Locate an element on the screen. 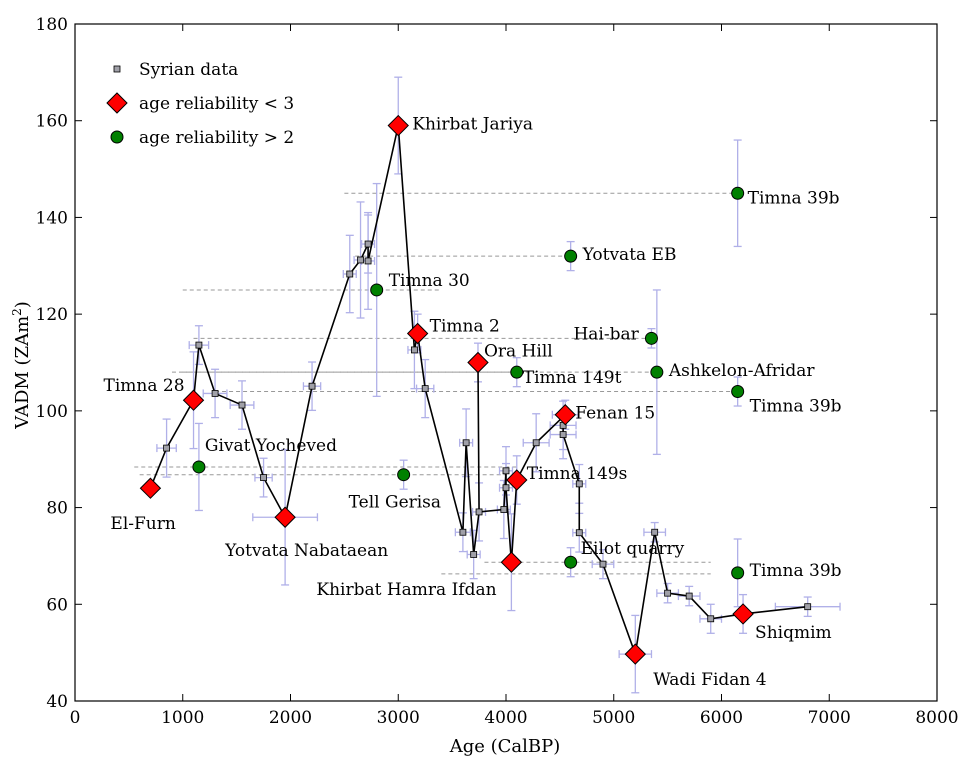 The image size is (971, 760). y-axis-label: VADM (ZAm2) is located at coordinates (21, 365).